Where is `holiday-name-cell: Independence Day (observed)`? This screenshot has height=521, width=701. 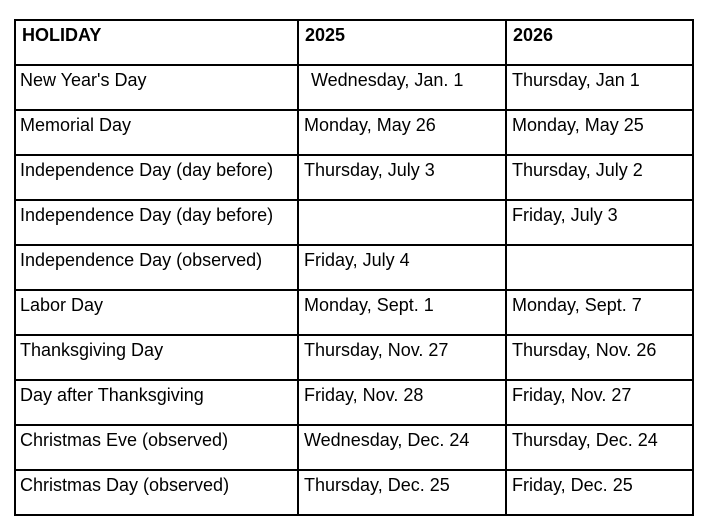
holiday-name-cell: Independence Day (observed) is located at coordinates (156, 267).